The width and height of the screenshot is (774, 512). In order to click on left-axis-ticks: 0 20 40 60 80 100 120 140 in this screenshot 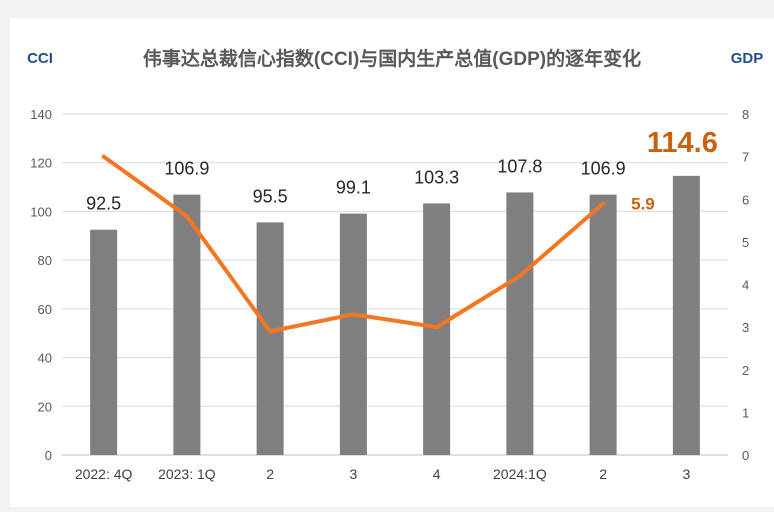, I will do `click(41, 285)`.